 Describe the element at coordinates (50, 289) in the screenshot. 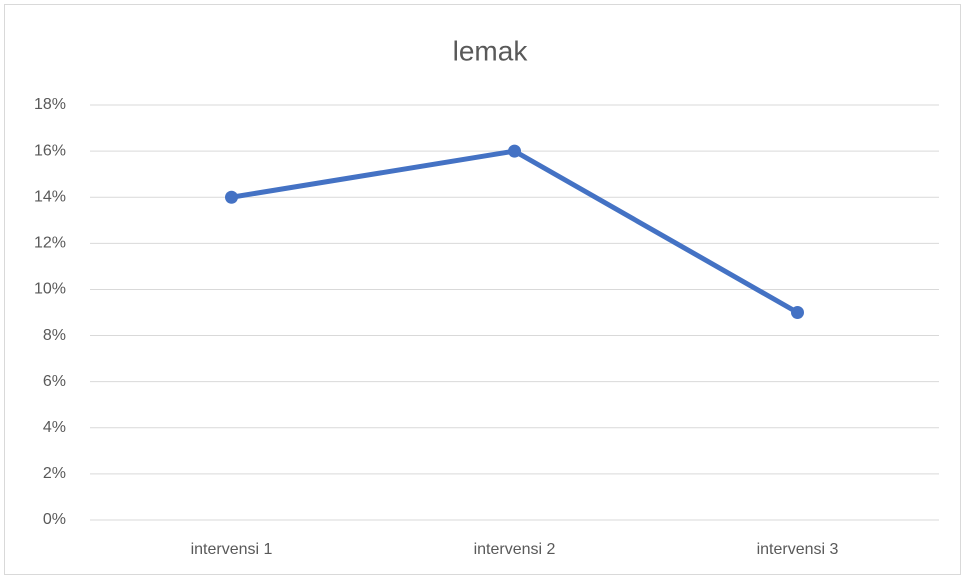

I see `y-tick-label: 10%` at that location.